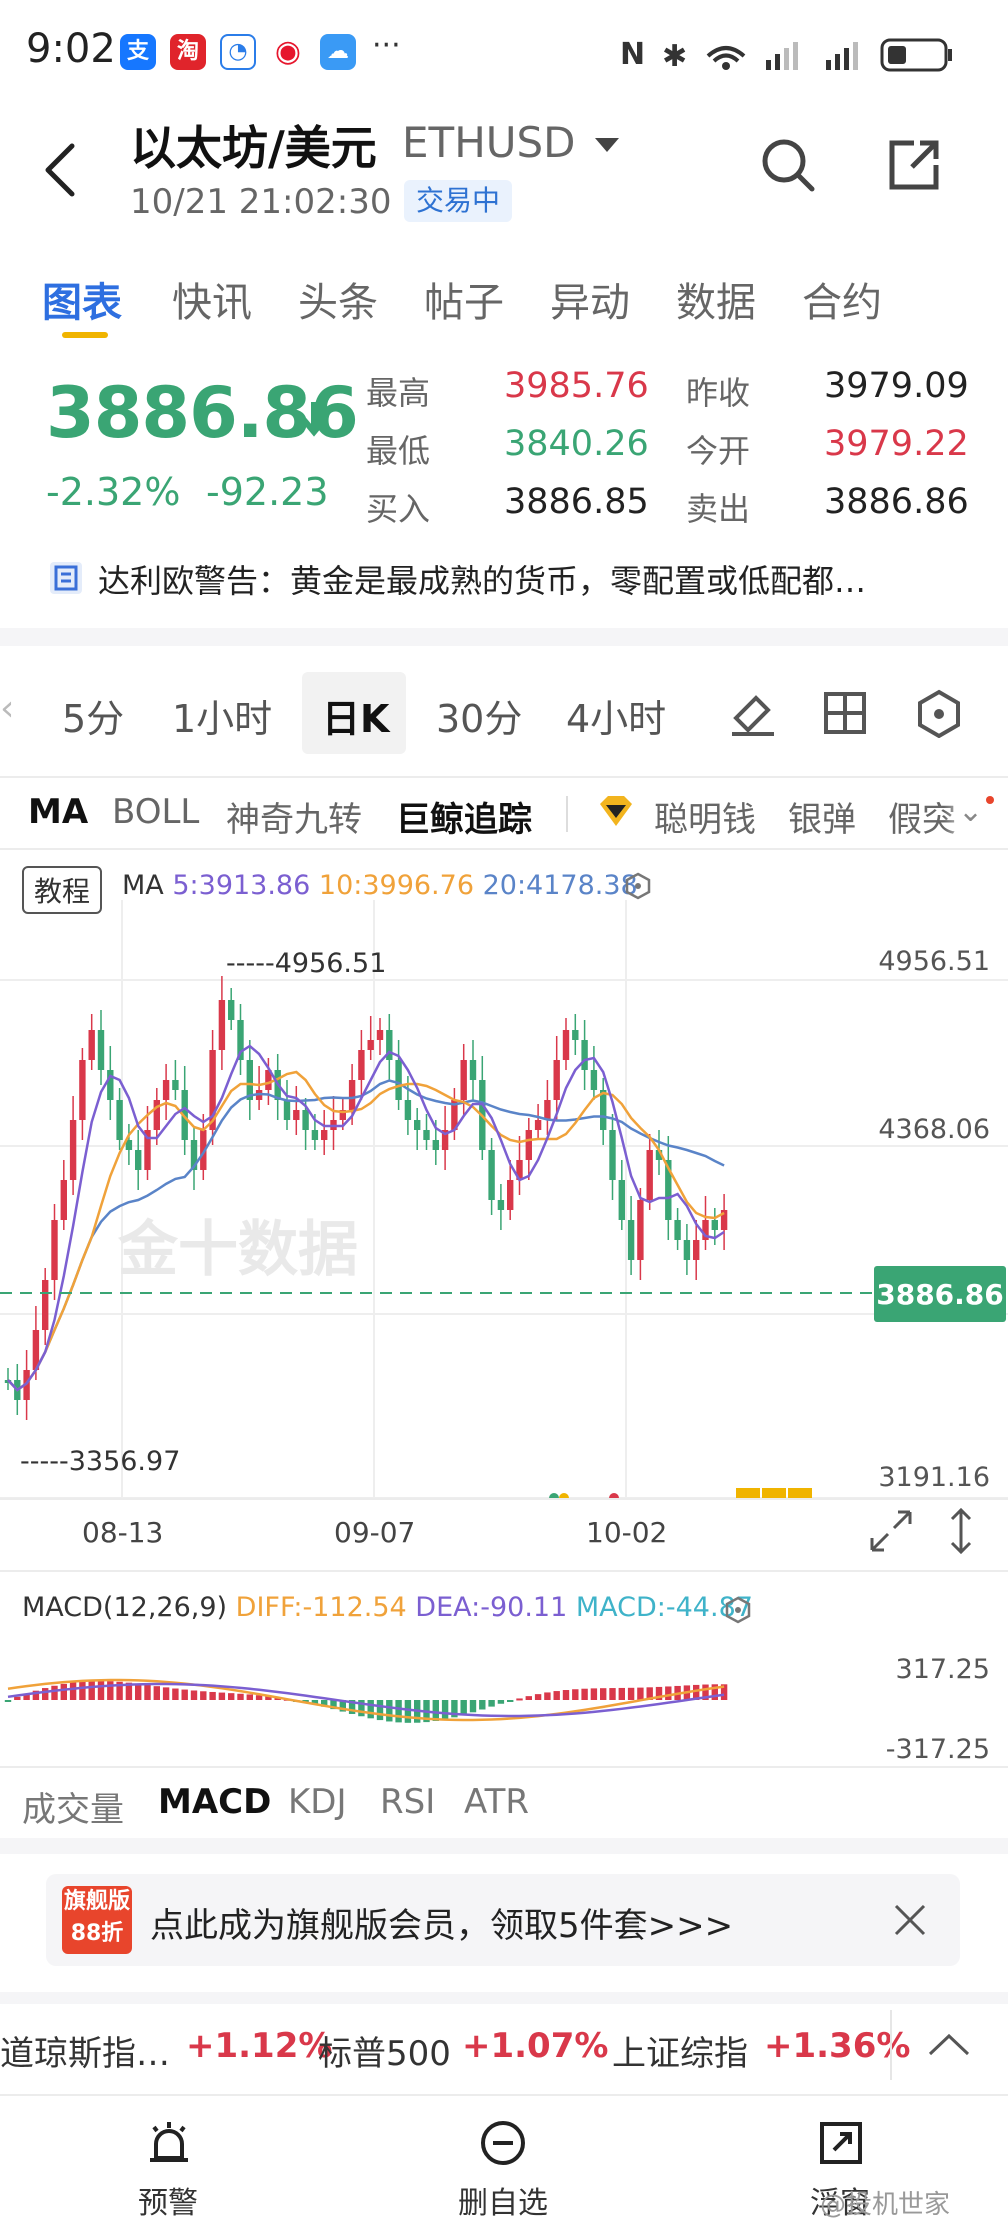  What do you see at coordinates (837, 2046) in the screenshot?
I see `ticker-change: +1.36%` at bounding box center [837, 2046].